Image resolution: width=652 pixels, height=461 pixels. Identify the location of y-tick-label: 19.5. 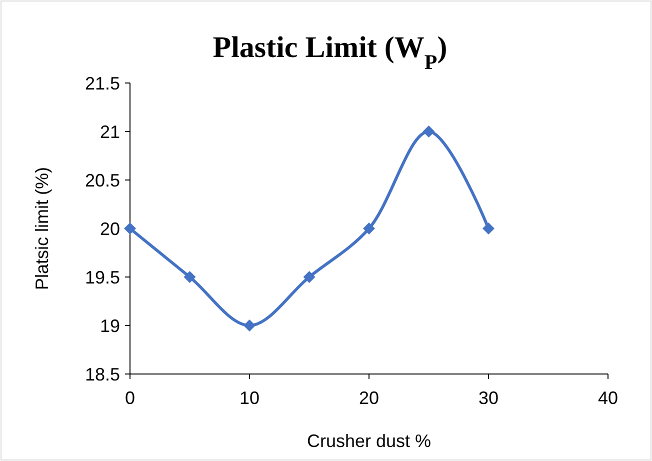
(102, 277).